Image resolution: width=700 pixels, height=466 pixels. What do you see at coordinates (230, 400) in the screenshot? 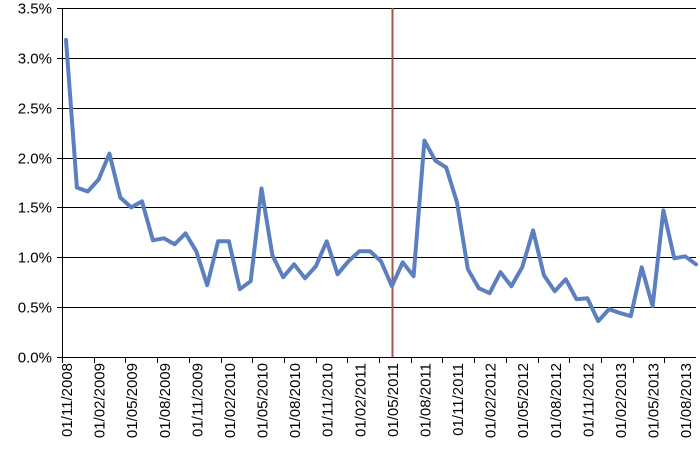
I see `x-tick-label: 01/02/2010` at bounding box center [230, 400].